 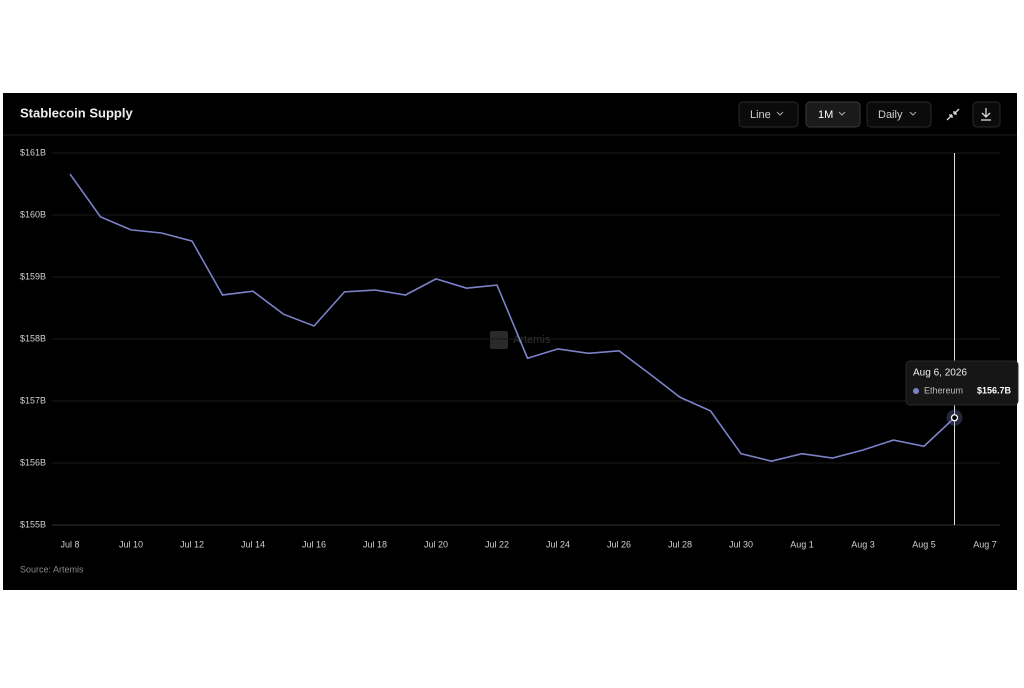 I want to click on x-tick-label: Aug 7, so click(x=985, y=544).